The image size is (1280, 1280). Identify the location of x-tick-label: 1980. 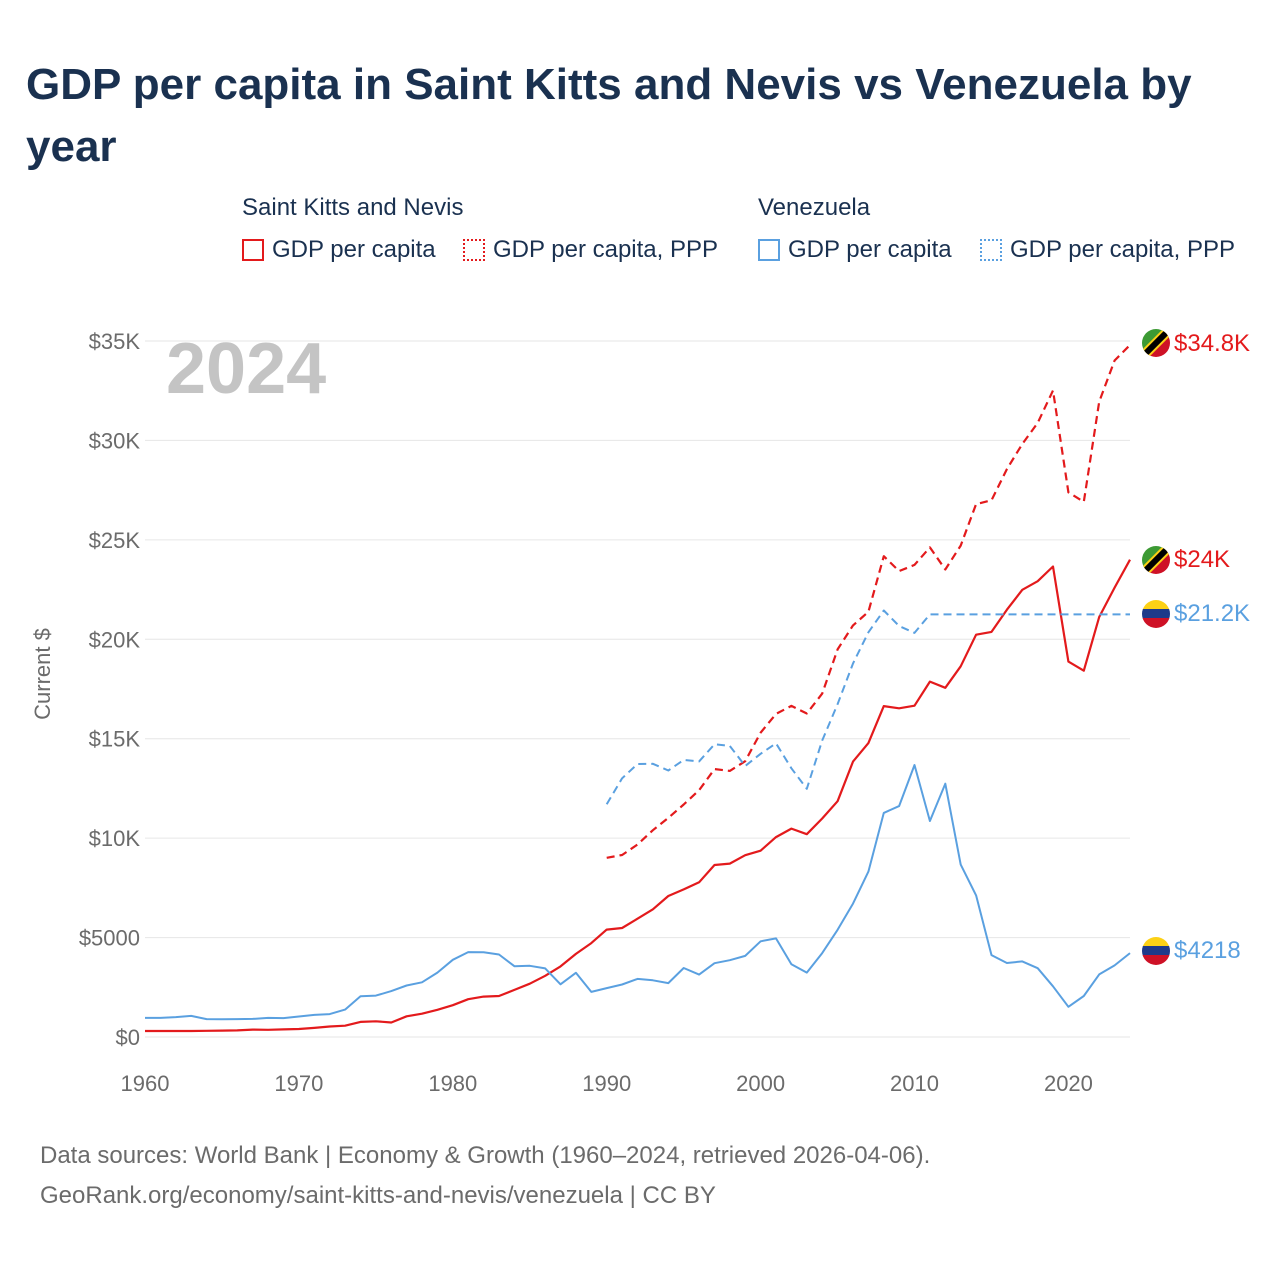
(452, 1083).